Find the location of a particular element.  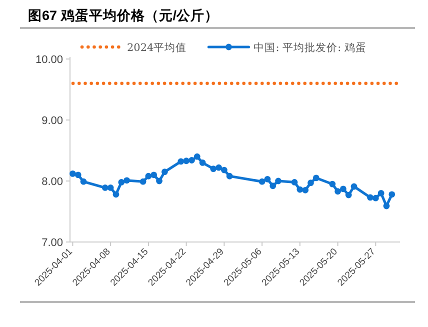

legend-label: 中国: 平均批发价: 鸡蛋 is located at coordinates (310, 47).